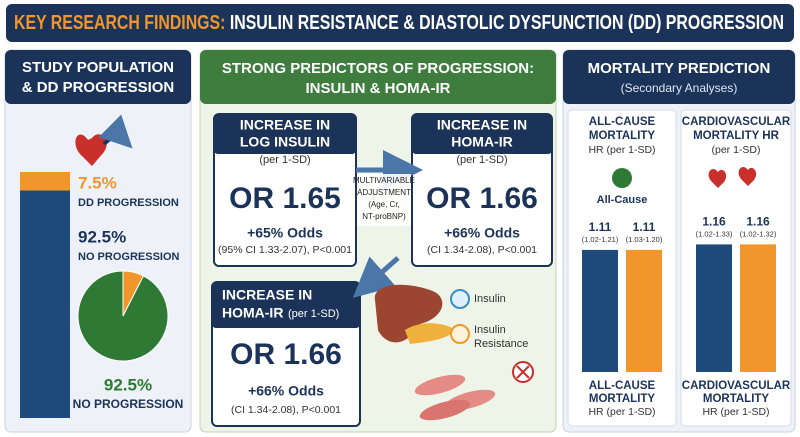  Describe the element at coordinates (119, 23) in the screenshot. I see `title-lead: KEY RESEARCH FINDINGS:` at that location.